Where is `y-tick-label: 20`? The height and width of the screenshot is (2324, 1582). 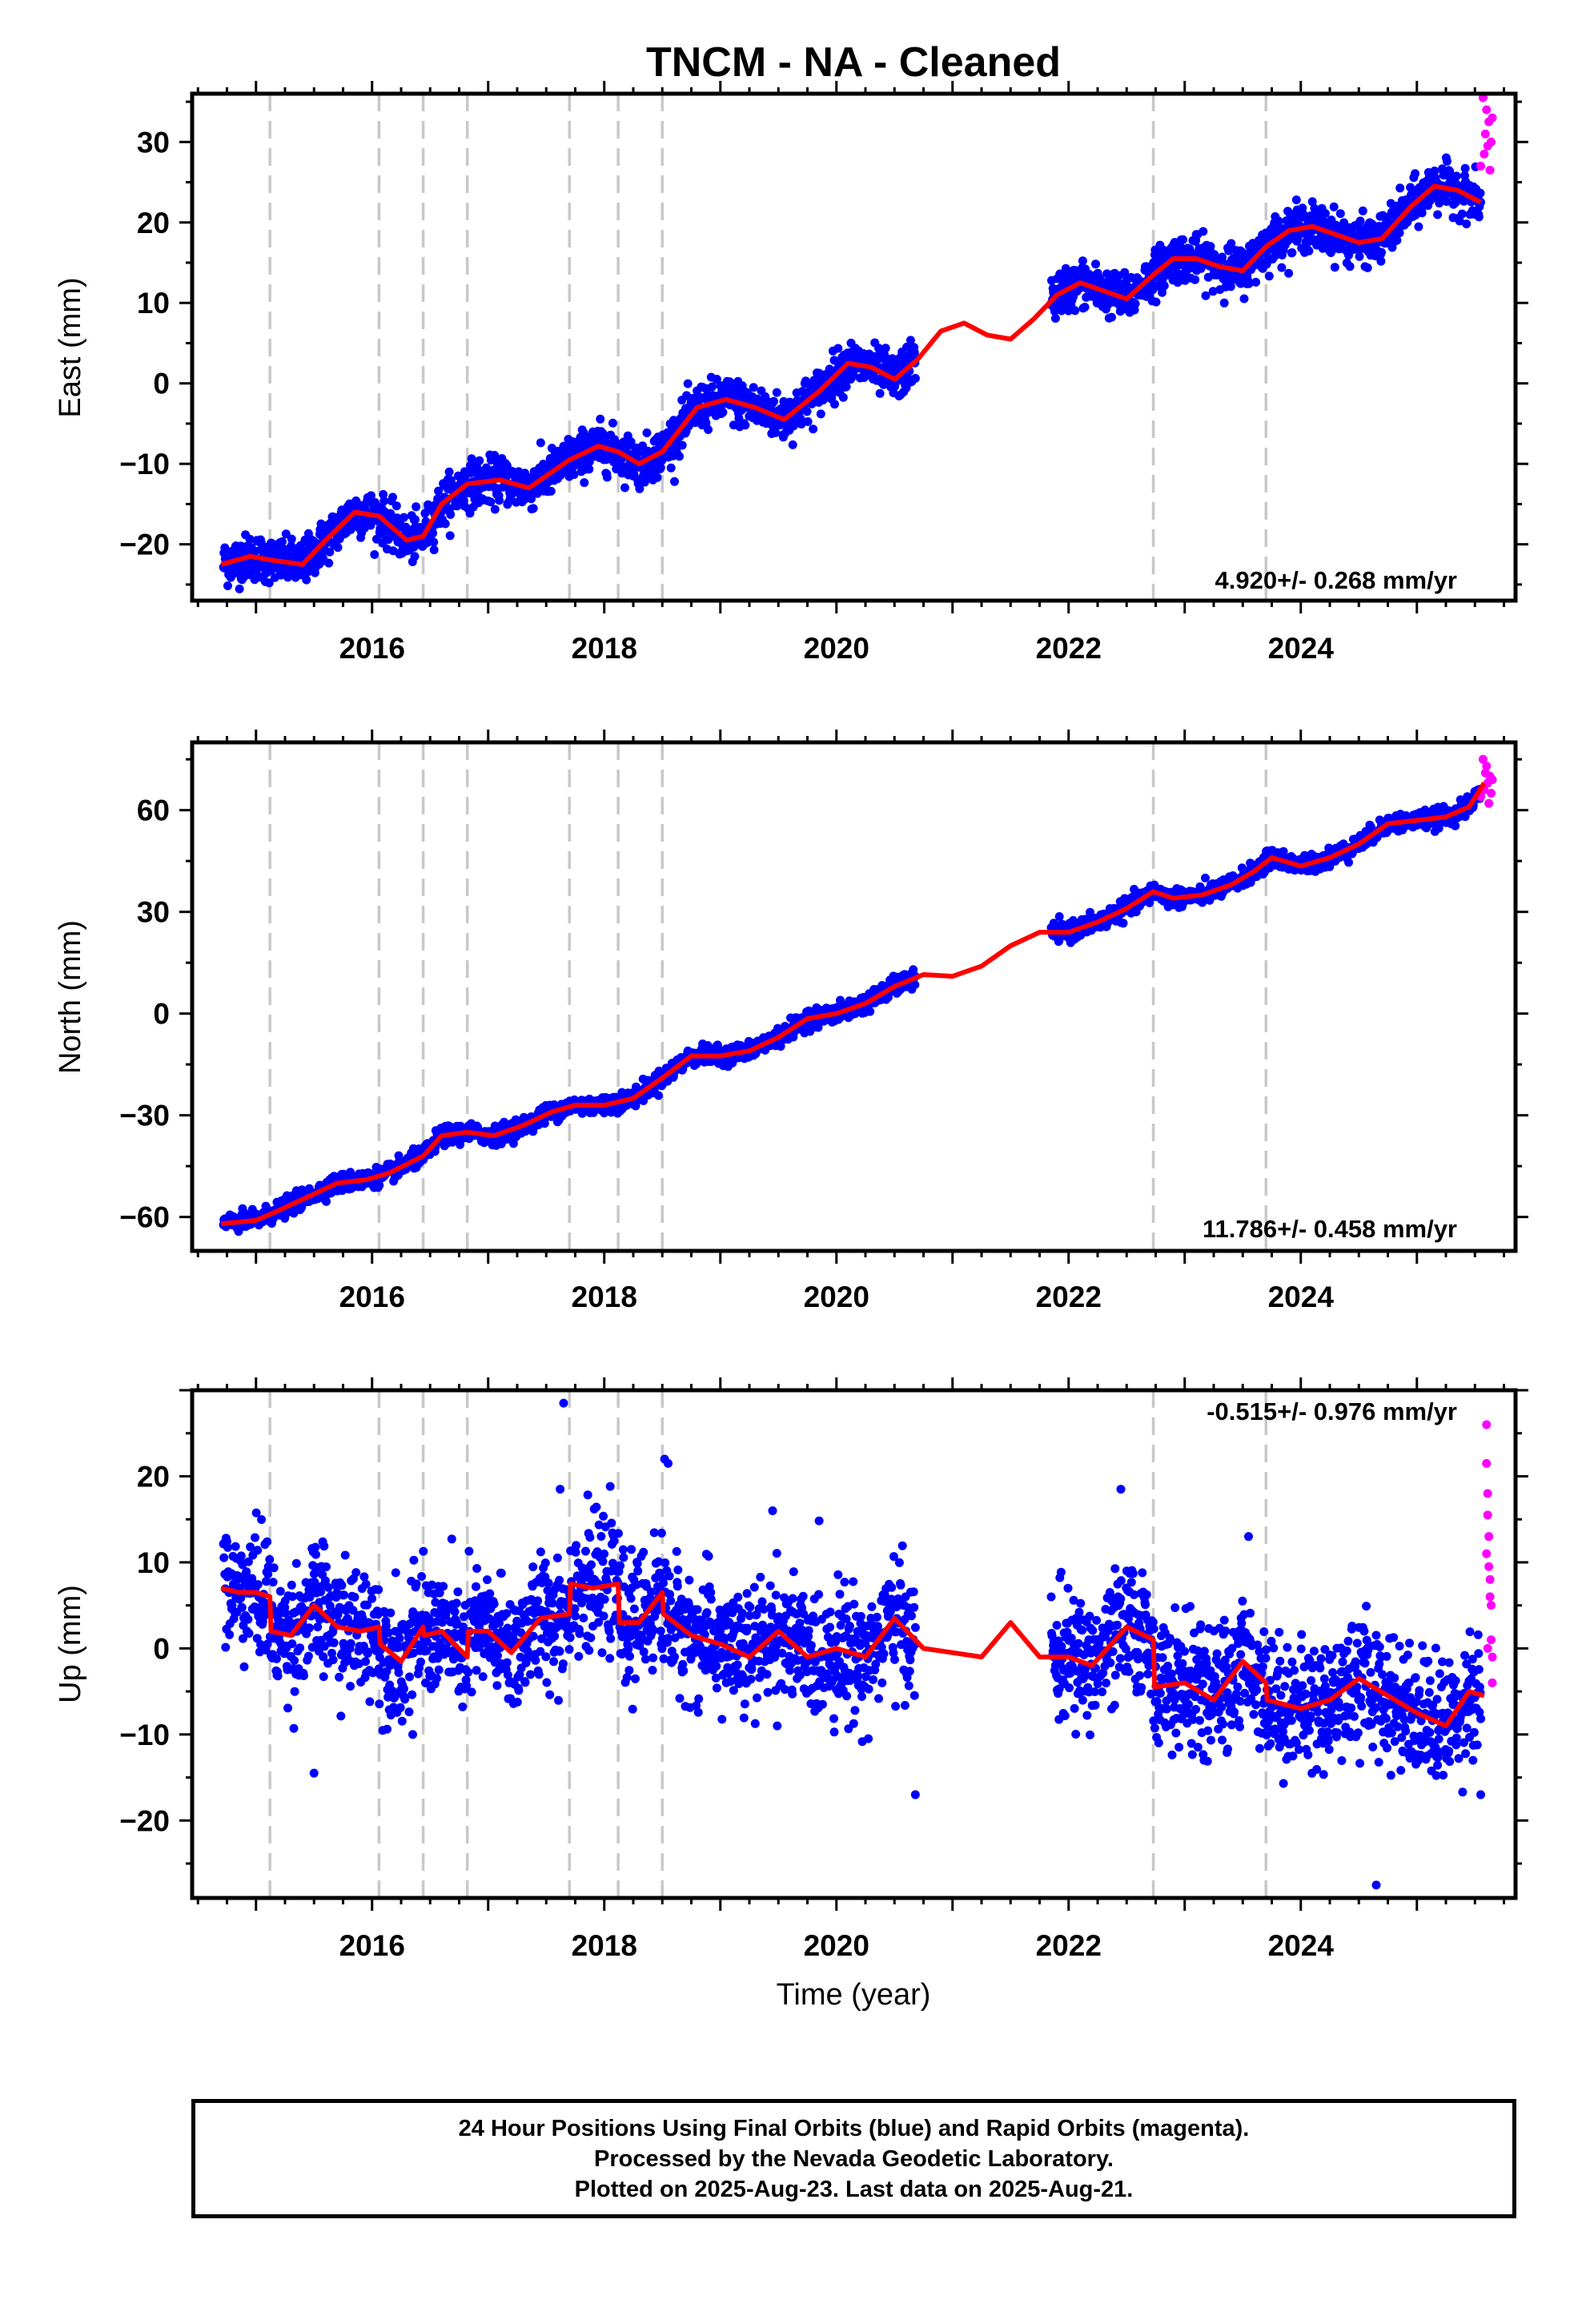 y-tick-label: 20 is located at coordinates (154, 223).